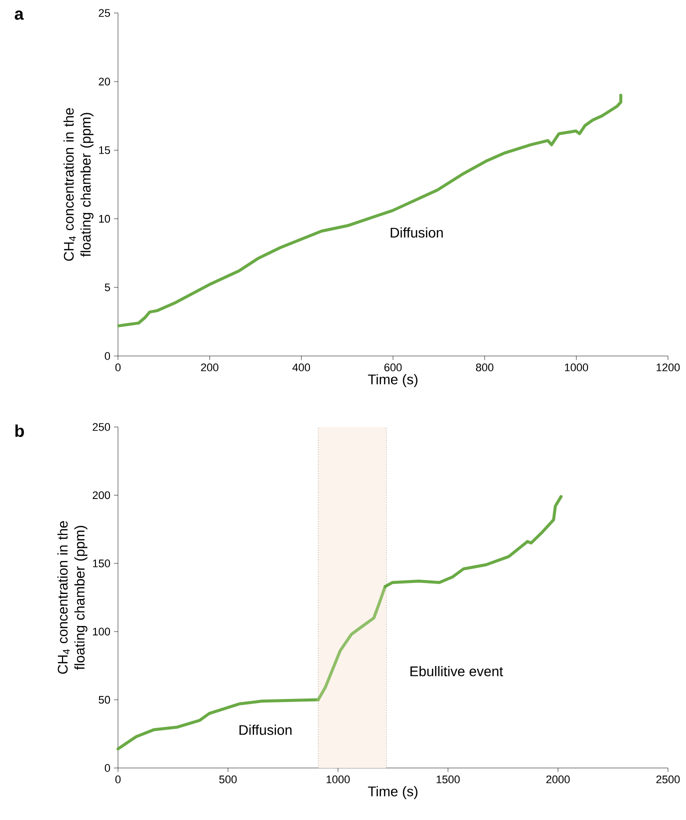 The image size is (686, 820). I want to click on y-tick-label: 15, so click(104, 150).